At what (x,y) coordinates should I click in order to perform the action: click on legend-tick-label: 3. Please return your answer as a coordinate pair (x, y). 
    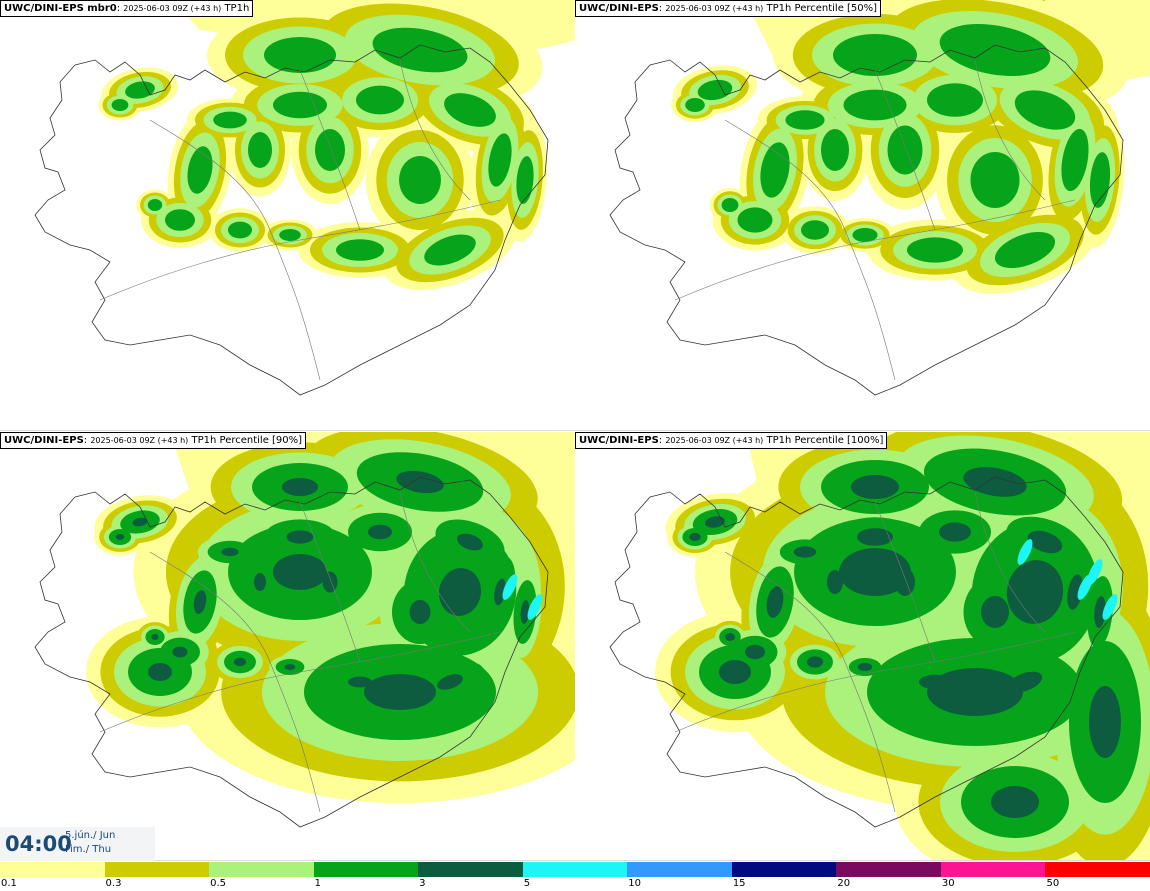
    Looking at the image, I should click on (422, 883).